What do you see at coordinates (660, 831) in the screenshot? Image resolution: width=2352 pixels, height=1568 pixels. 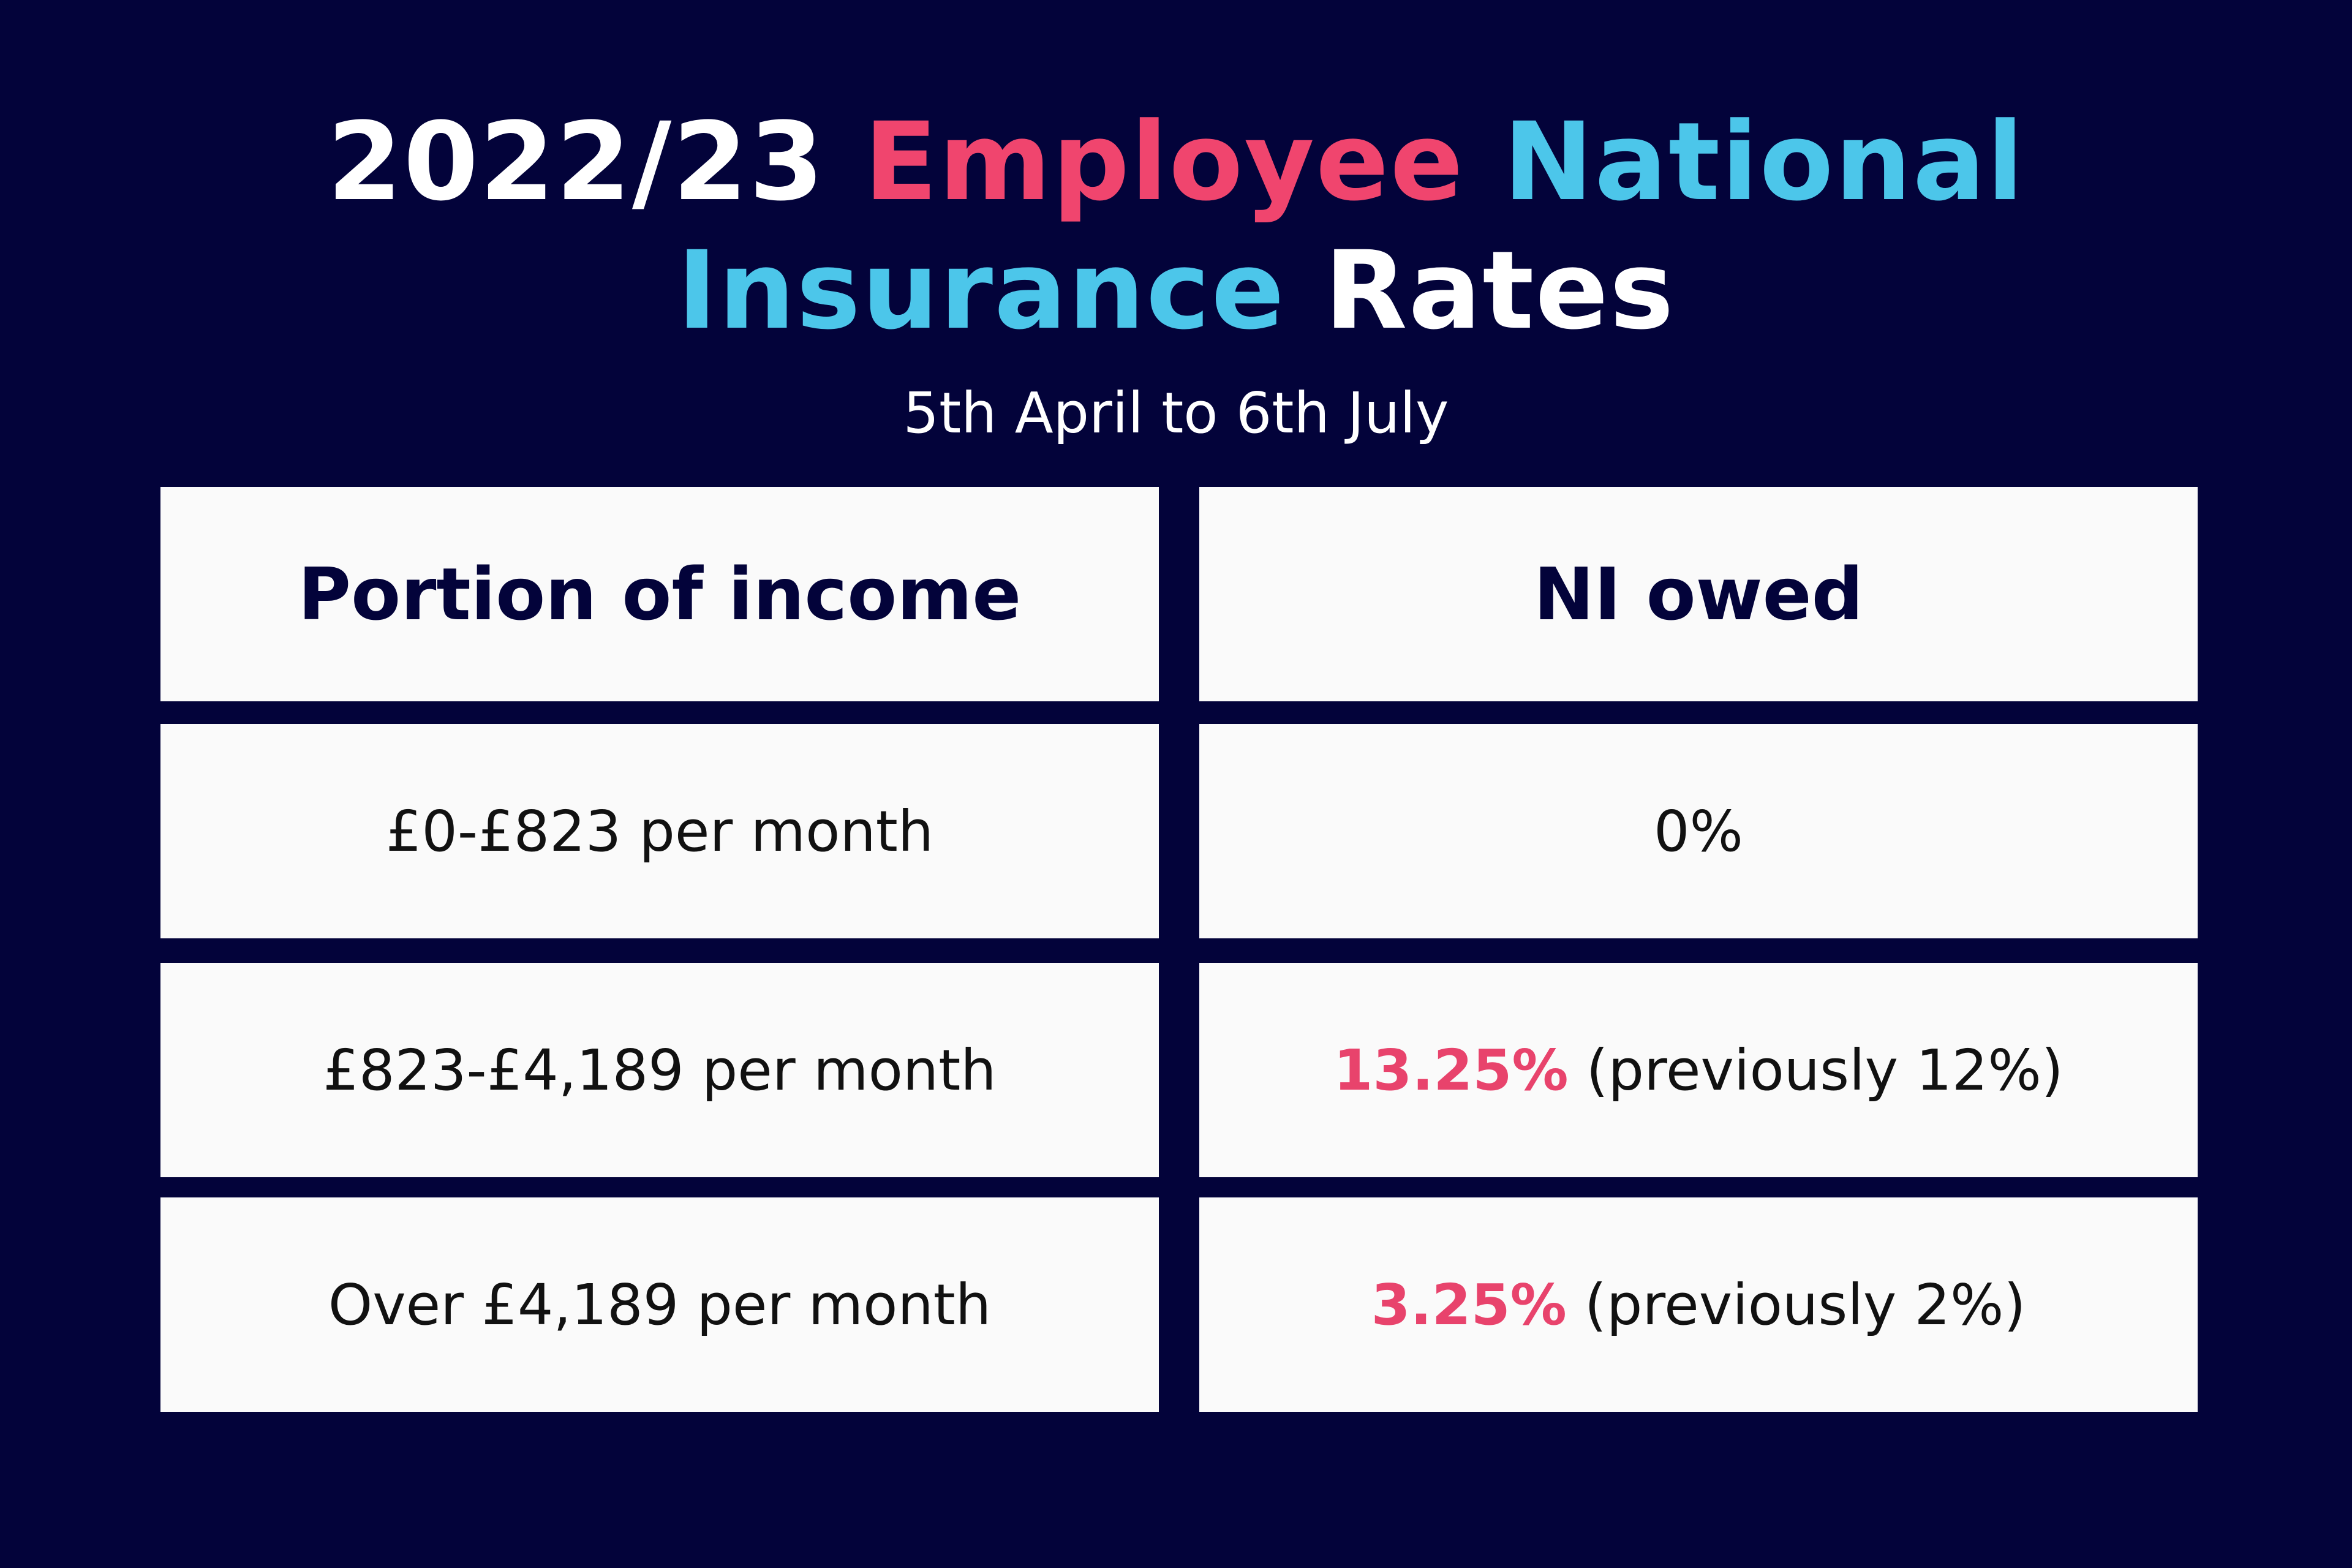 I see `row-1-income: £0-£823 per month` at bounding box center [660, 831].